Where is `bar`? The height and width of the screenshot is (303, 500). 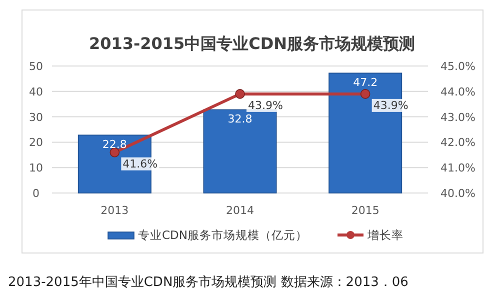
bar is located at coordinates (240, 151).